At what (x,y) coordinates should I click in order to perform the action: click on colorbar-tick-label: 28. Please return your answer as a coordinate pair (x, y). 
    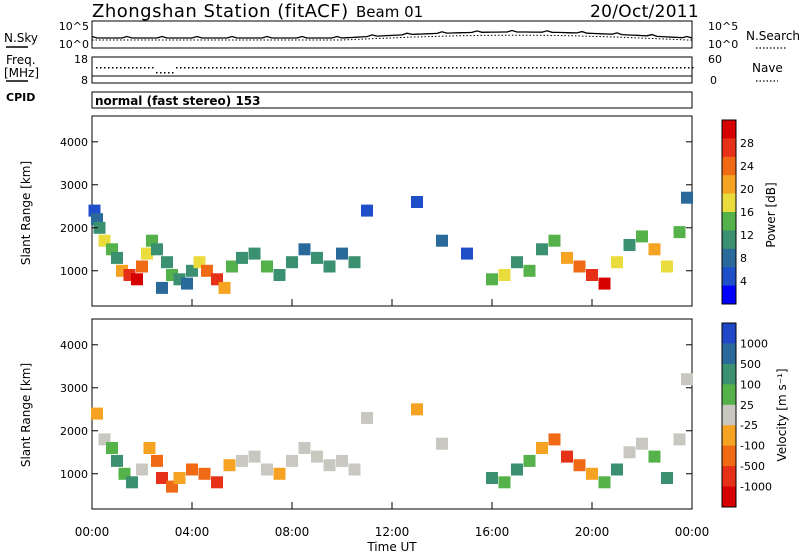
    Looking at the image, I should click on (747, 143).